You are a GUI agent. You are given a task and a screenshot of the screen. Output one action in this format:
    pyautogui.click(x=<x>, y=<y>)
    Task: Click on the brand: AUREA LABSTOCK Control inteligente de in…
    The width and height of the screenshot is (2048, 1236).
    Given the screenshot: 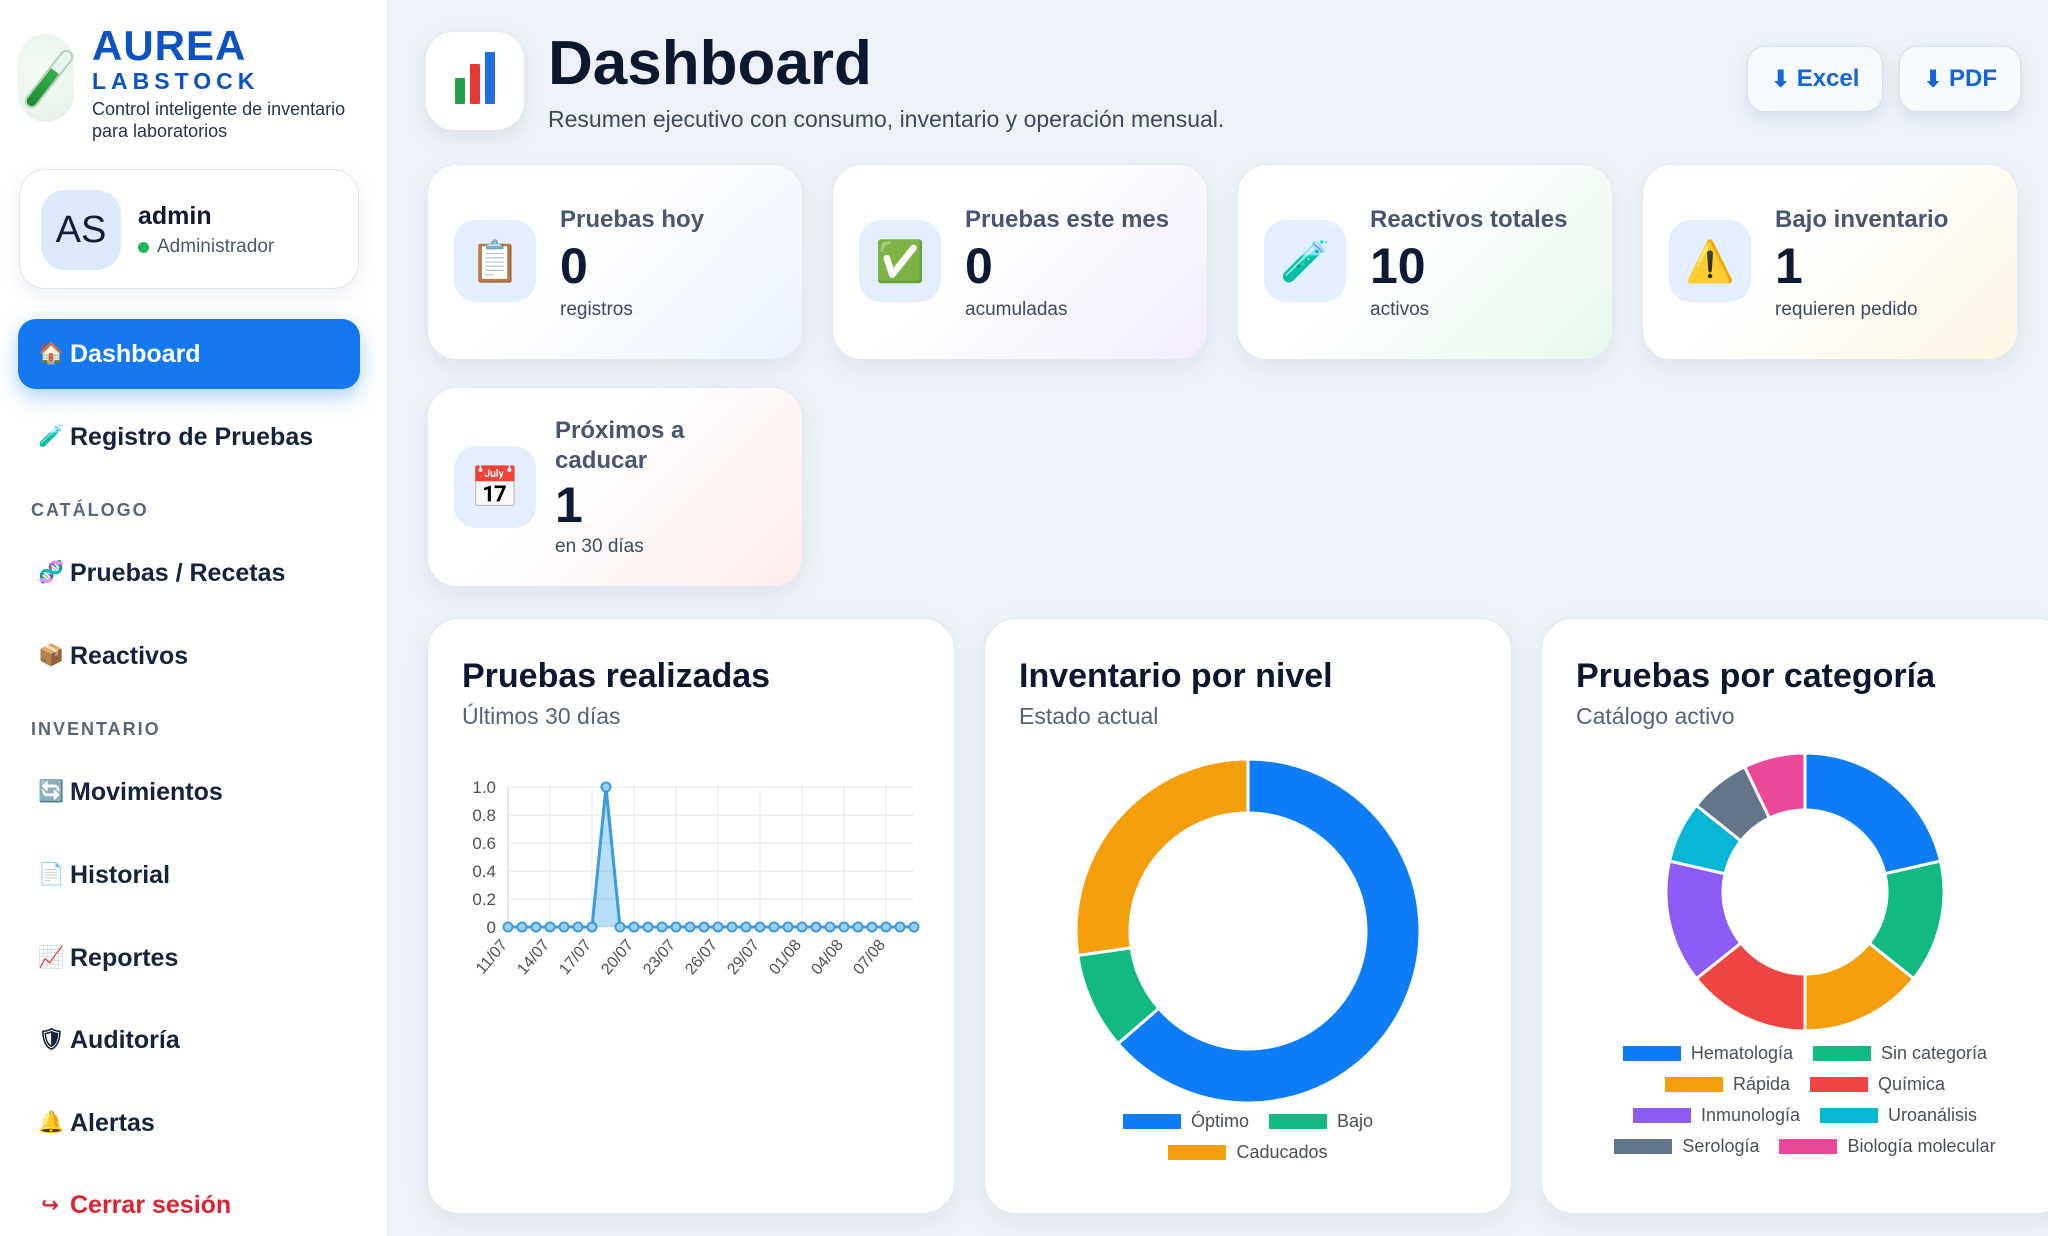 What is the action you would take?
    pyautogui.click(x=198, y=81)
    